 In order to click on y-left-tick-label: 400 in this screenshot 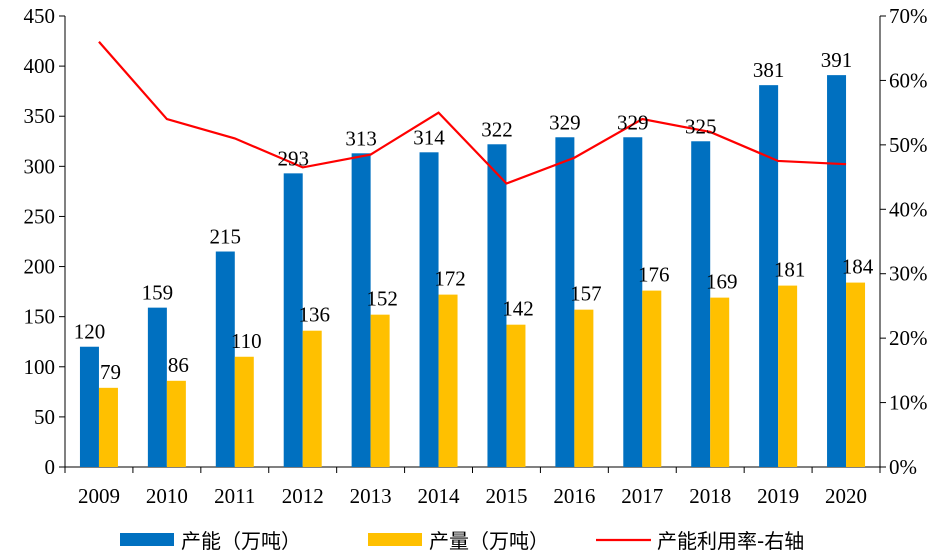, I will do `click(40, 66)`.